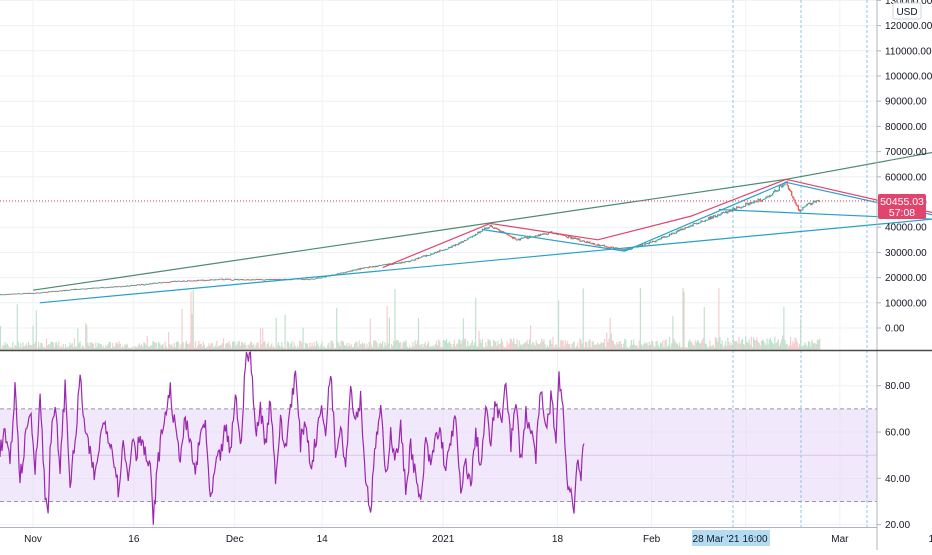  What do you see at coordinates (907, 11) in the screenshot?
I see `currency-badge: USD` at bounding box center [907, 11].